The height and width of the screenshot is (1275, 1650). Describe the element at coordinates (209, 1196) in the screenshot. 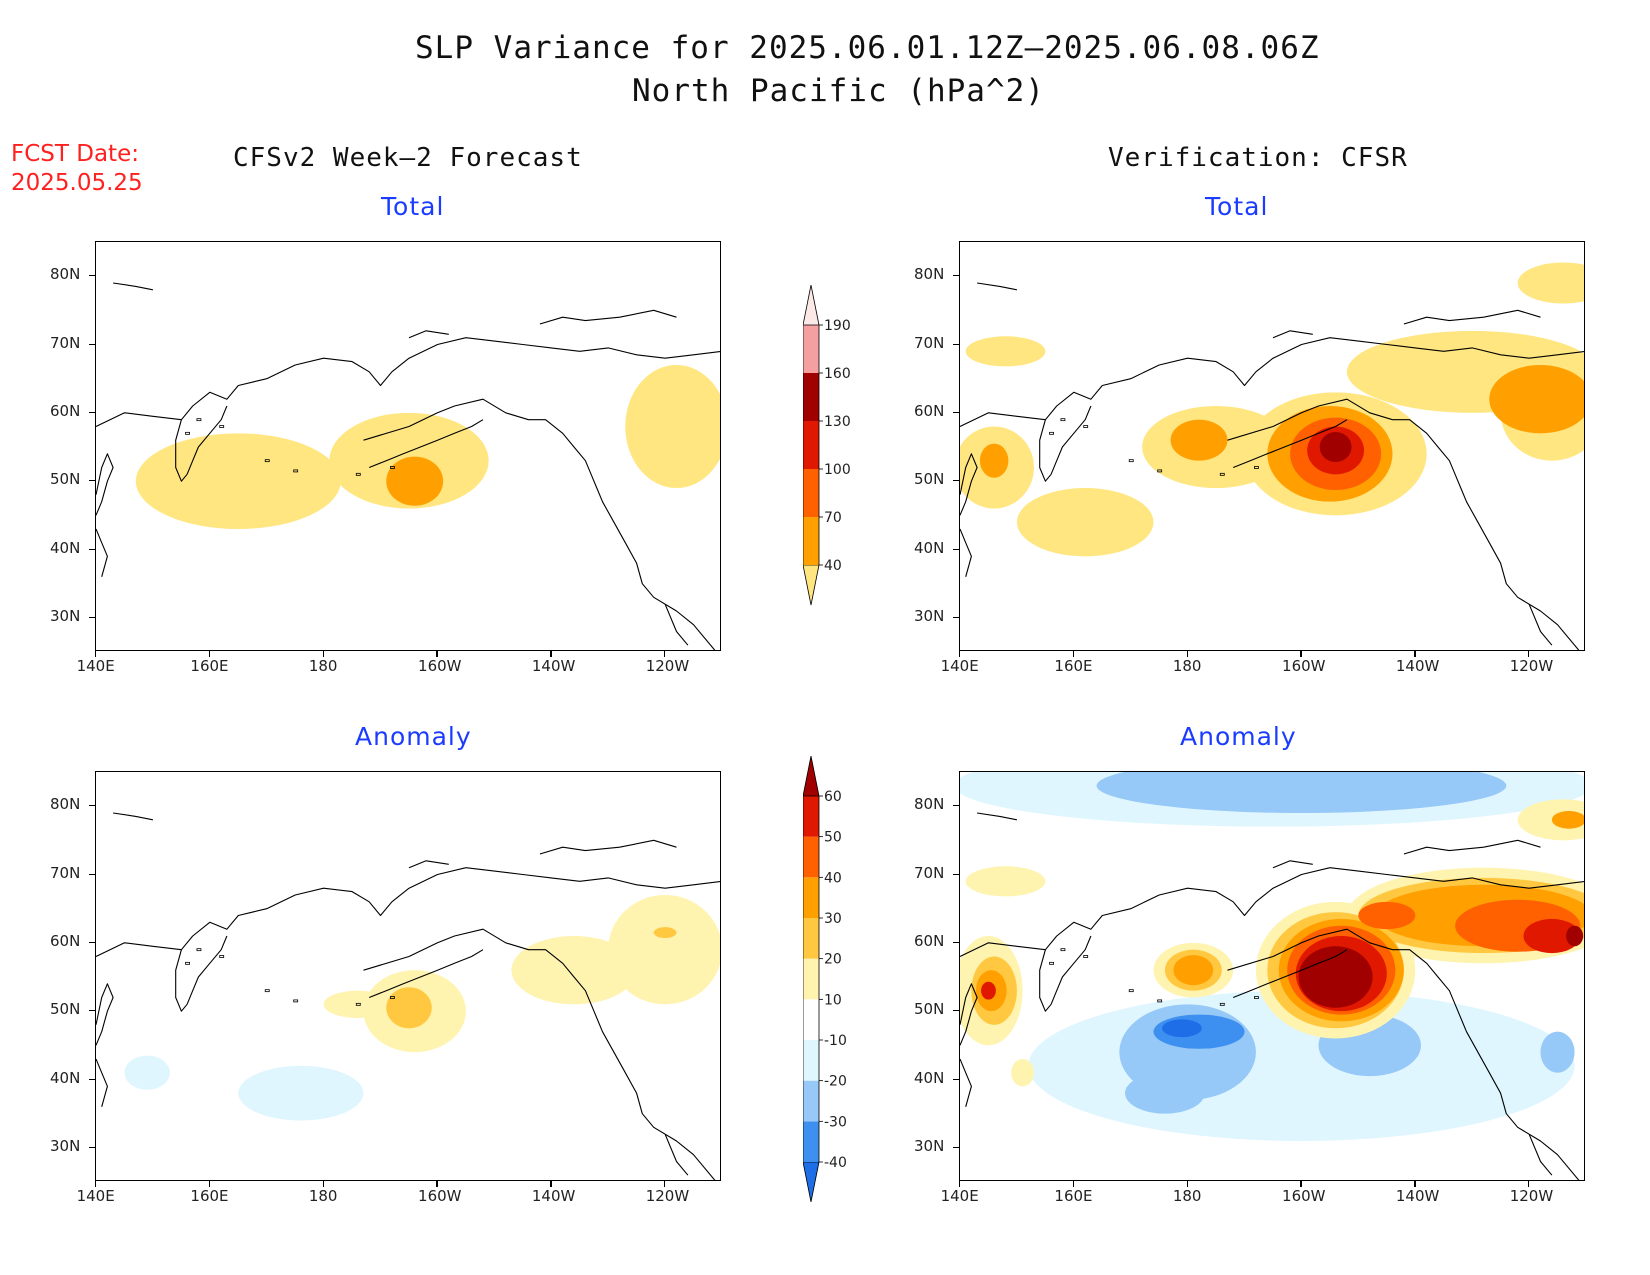

I see `lon-tick-label: 160E` at that location.